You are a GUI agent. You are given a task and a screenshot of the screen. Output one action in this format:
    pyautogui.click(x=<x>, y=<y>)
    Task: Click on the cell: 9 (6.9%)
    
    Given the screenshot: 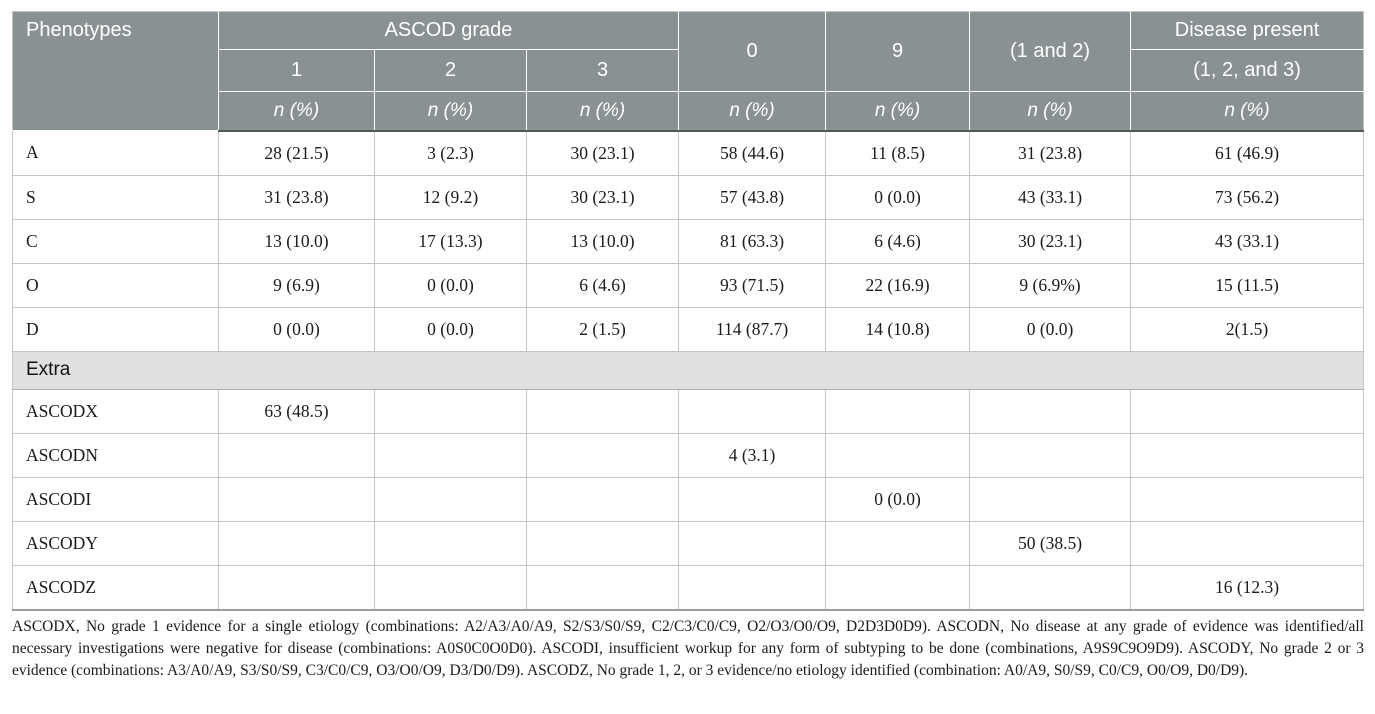 What is the action you would take?
    pyautogui.click(x=1050, y=285)
    